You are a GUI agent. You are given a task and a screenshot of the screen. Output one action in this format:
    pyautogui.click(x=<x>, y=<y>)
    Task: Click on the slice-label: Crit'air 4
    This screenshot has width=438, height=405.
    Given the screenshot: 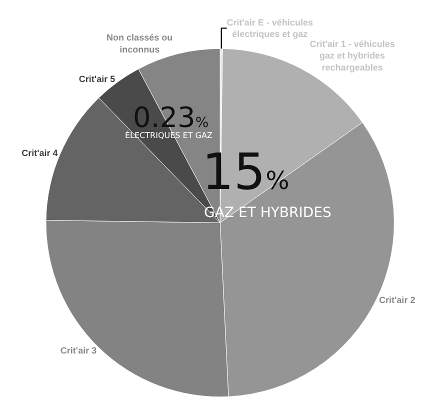 What is the action you would take?
    pyautogui.click(x=40, y=153)
    